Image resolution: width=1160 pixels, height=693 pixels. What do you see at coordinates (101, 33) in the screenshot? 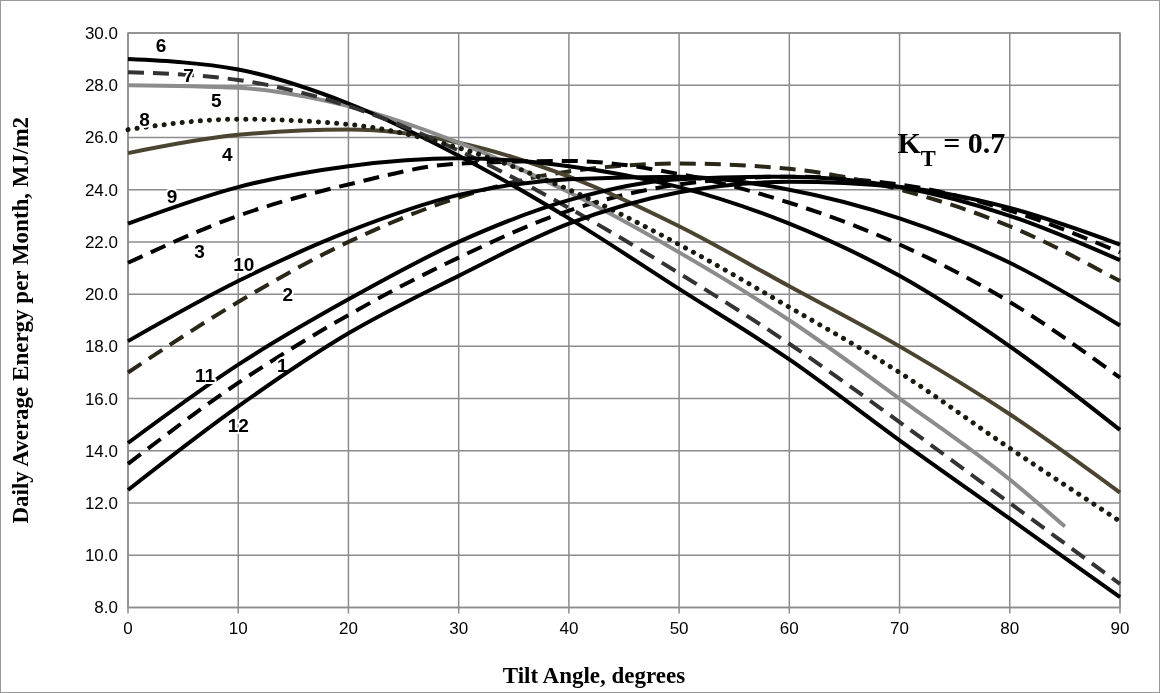
I see `y-tick-label: 30.0` at bounding box center [101, 33].